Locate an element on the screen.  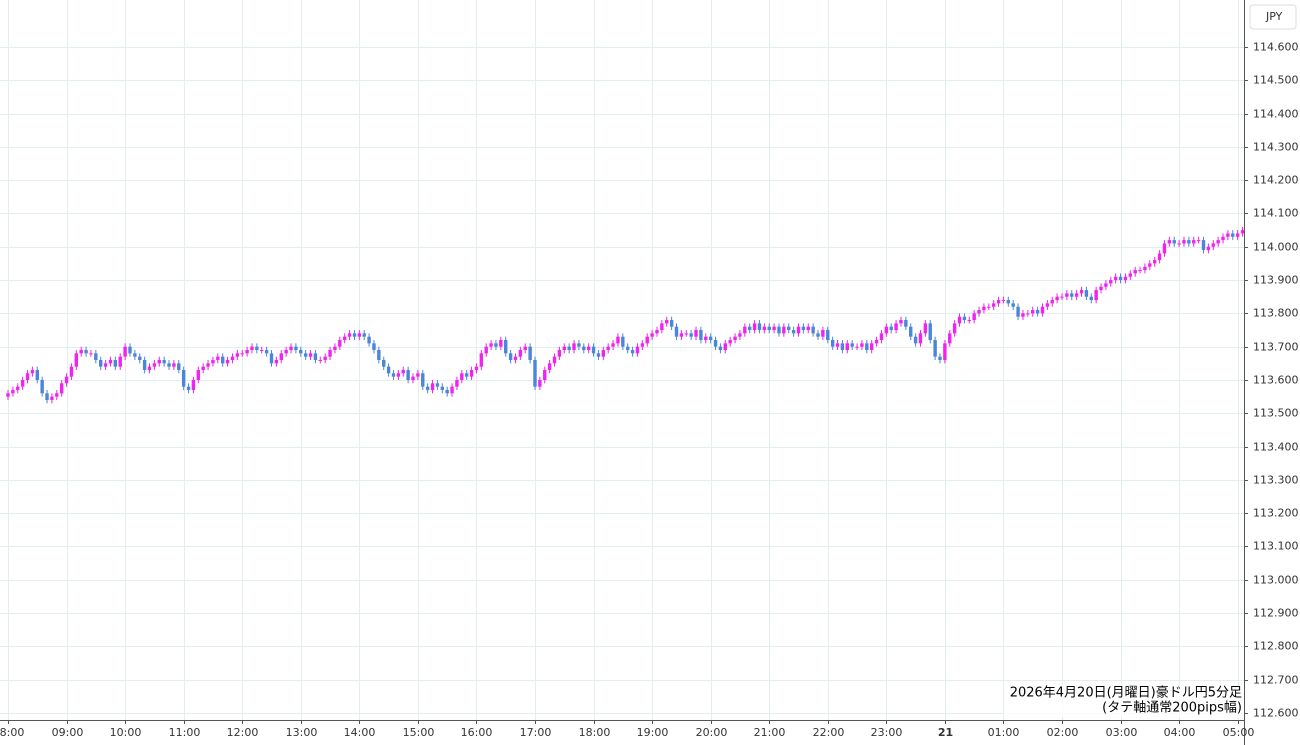
currency-box is located at coordinates (1273, 17).